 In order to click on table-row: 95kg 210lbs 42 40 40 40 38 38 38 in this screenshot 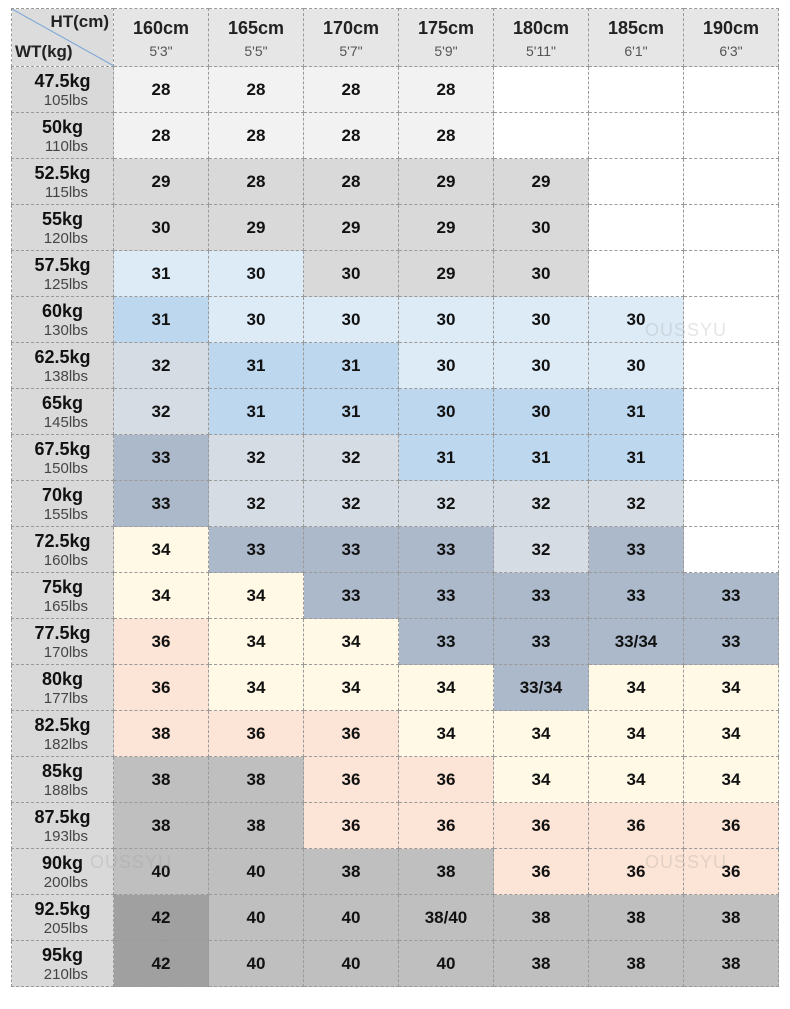, I will do `click(395, 963)`.